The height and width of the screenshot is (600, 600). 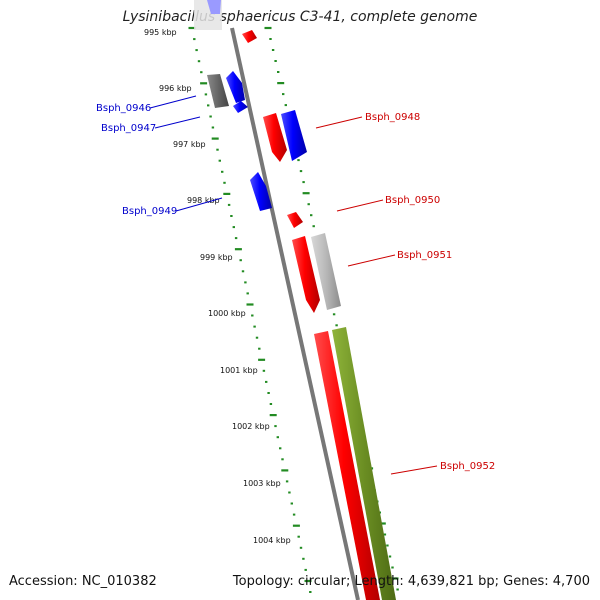 I want to click on gene-block-top-blue, so click(x=214, y=7).